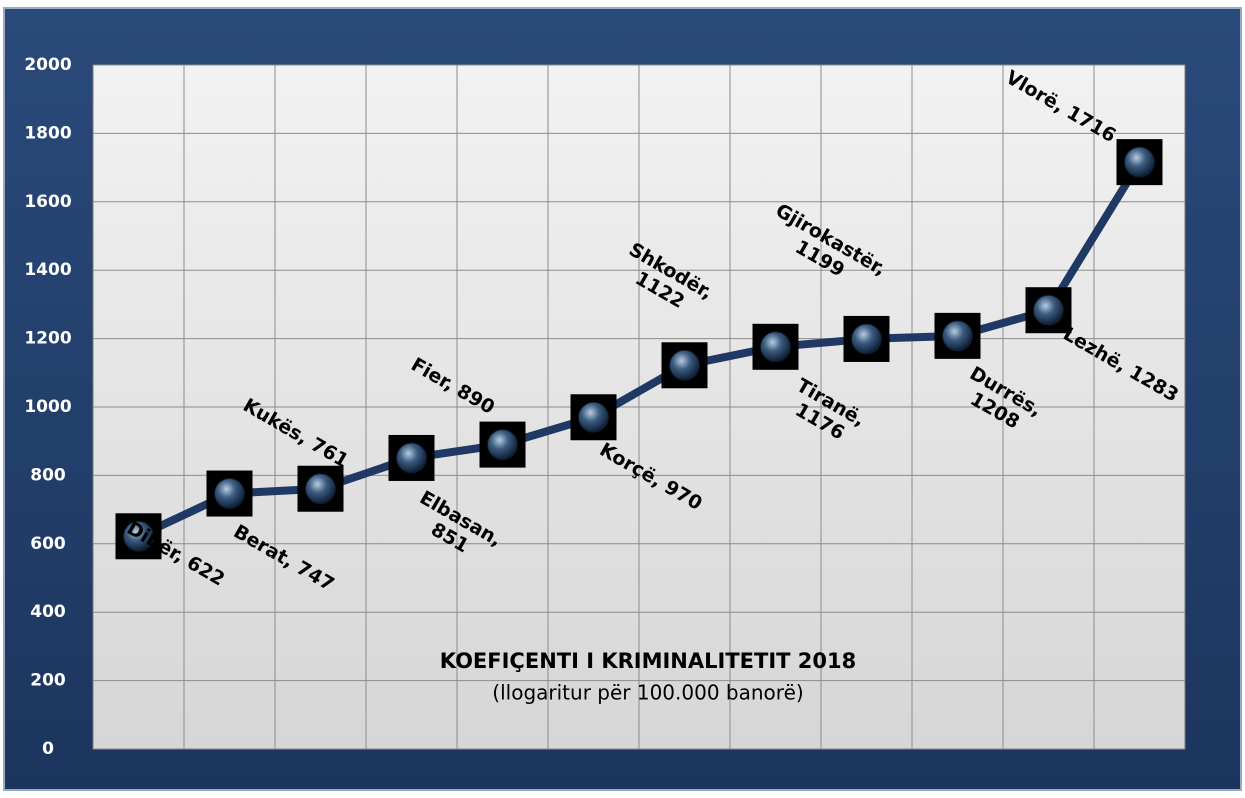  I want to click on y-tick-label: 1200, so click(47, 339).